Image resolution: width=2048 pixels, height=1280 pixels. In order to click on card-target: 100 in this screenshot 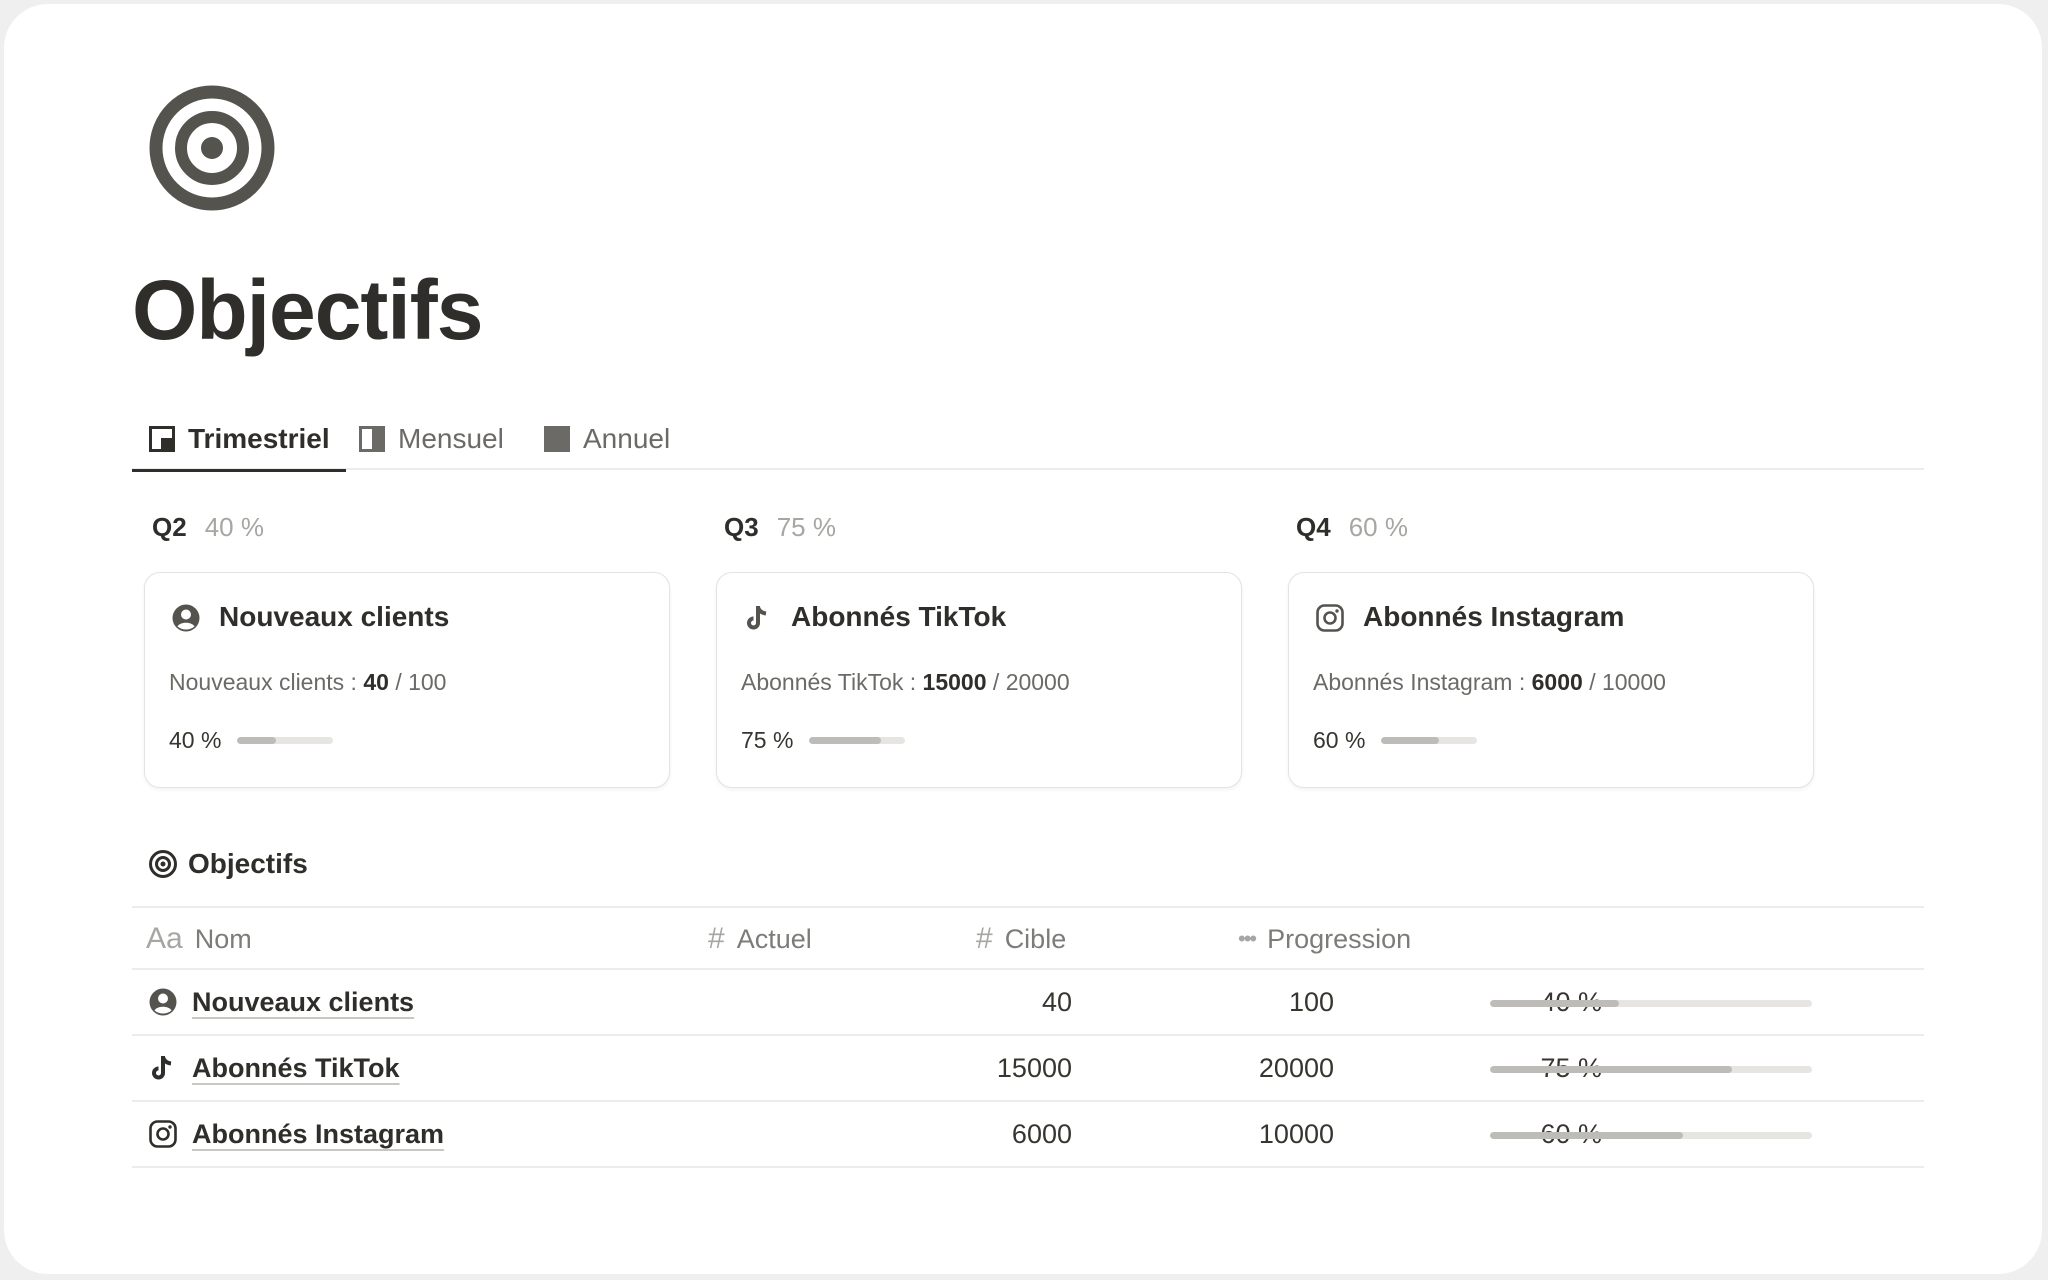, I will do `click(427, 682)`.